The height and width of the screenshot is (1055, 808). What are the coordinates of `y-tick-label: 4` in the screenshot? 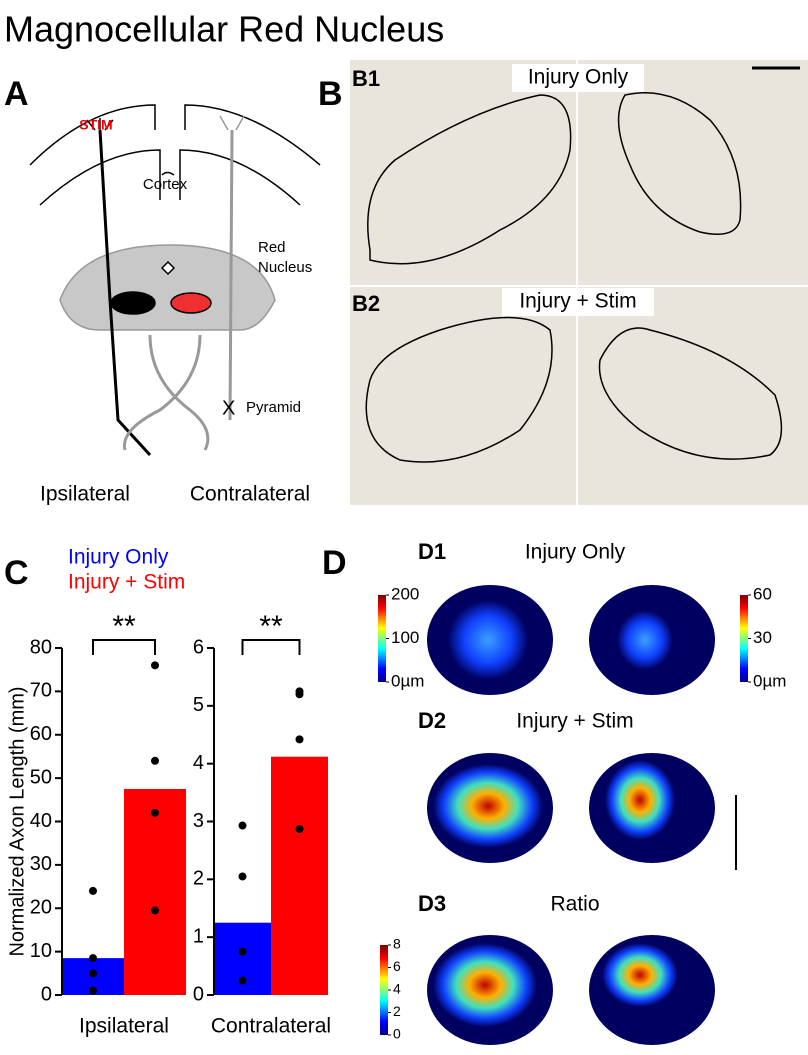 It's located at (198, 763).